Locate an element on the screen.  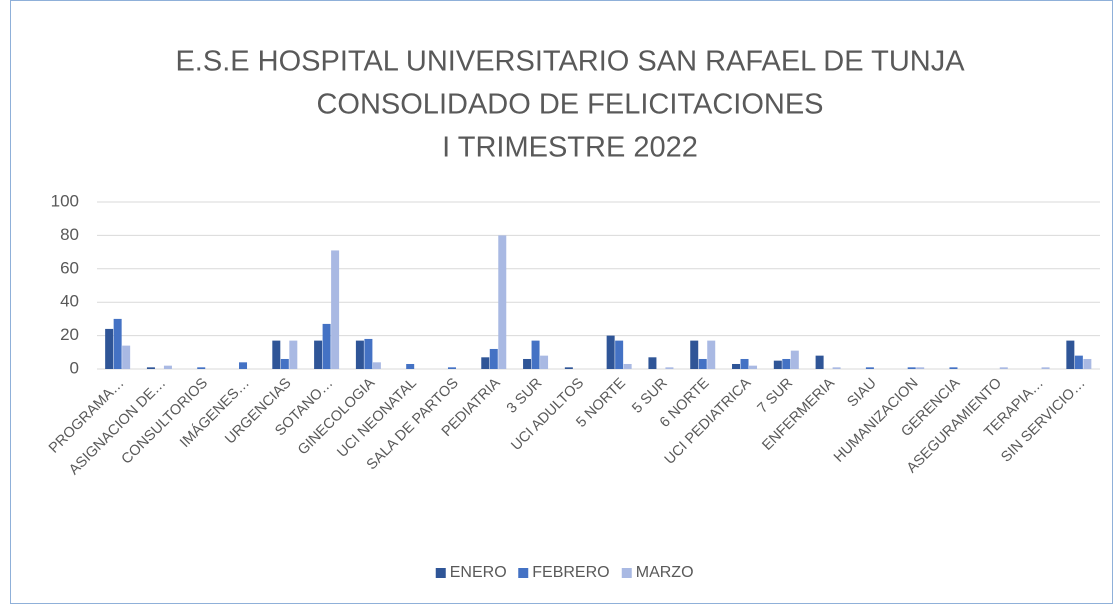
chart-title: CONSOLIDADO DE FELICITACIONES is located at coordinates (569, 105).